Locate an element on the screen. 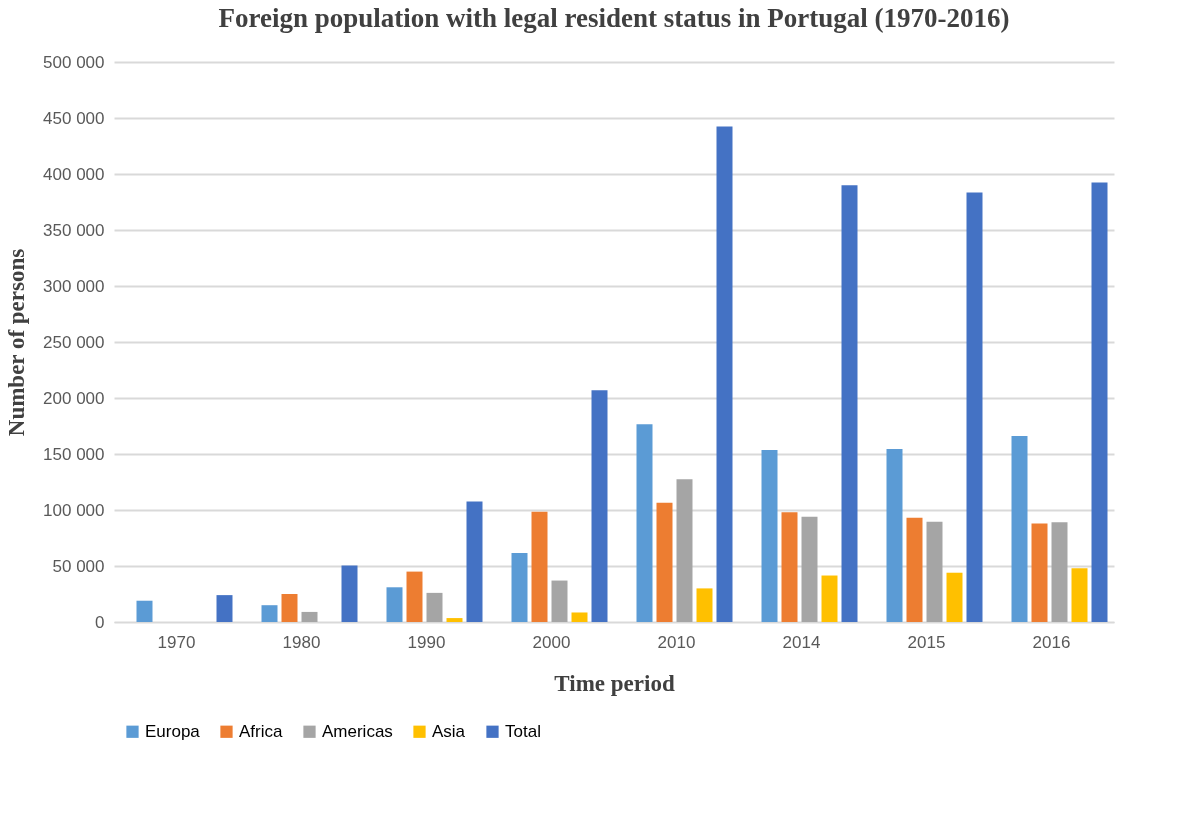 The image size is (1202, 832). legend-label: Asia is located at coordinates (449, 731).